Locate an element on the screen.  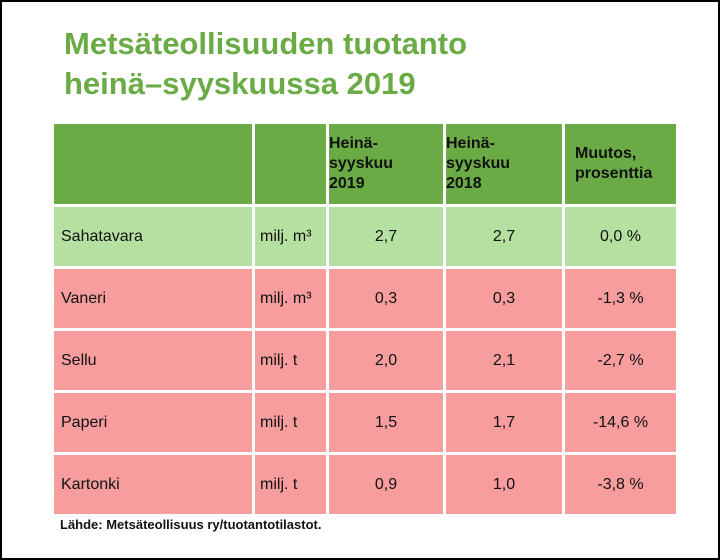
change-cell: -3,8 % is located at coordinates (620, 483).